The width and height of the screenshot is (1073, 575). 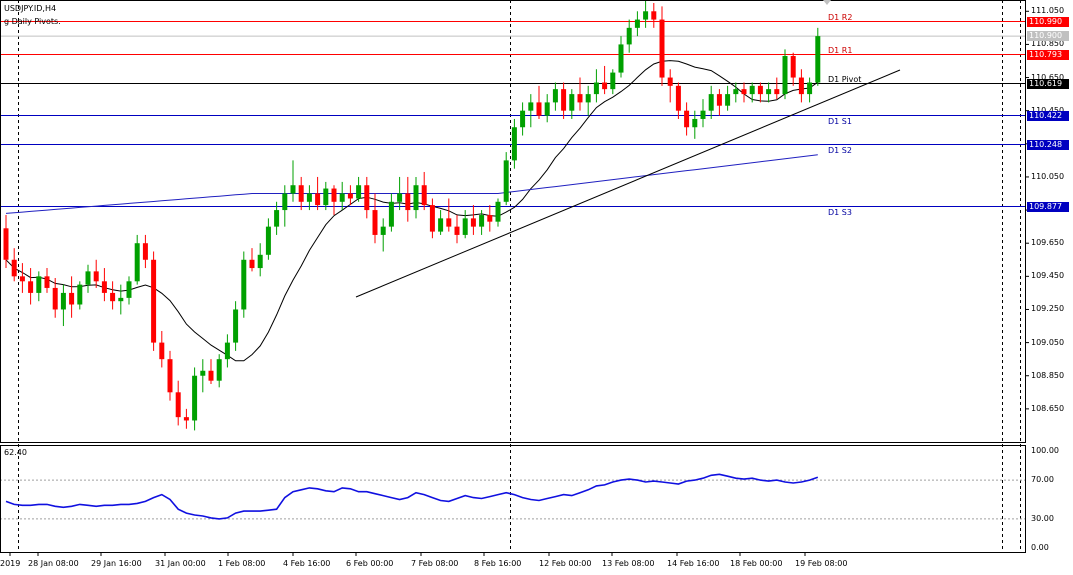 I want to click on pivot-label: D1 S3, so click(x=840, y=212).